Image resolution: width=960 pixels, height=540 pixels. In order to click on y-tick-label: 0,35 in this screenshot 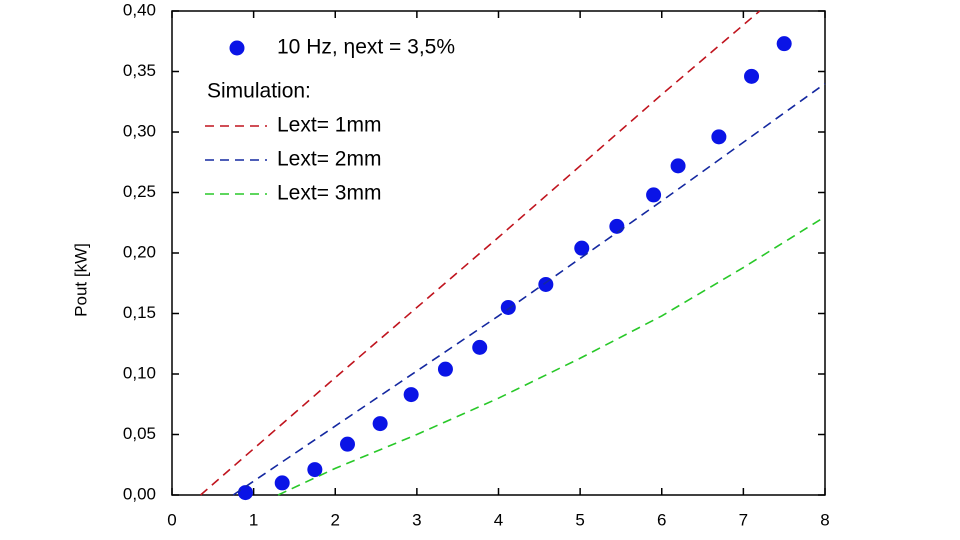, I will do `click(139, 70)`.